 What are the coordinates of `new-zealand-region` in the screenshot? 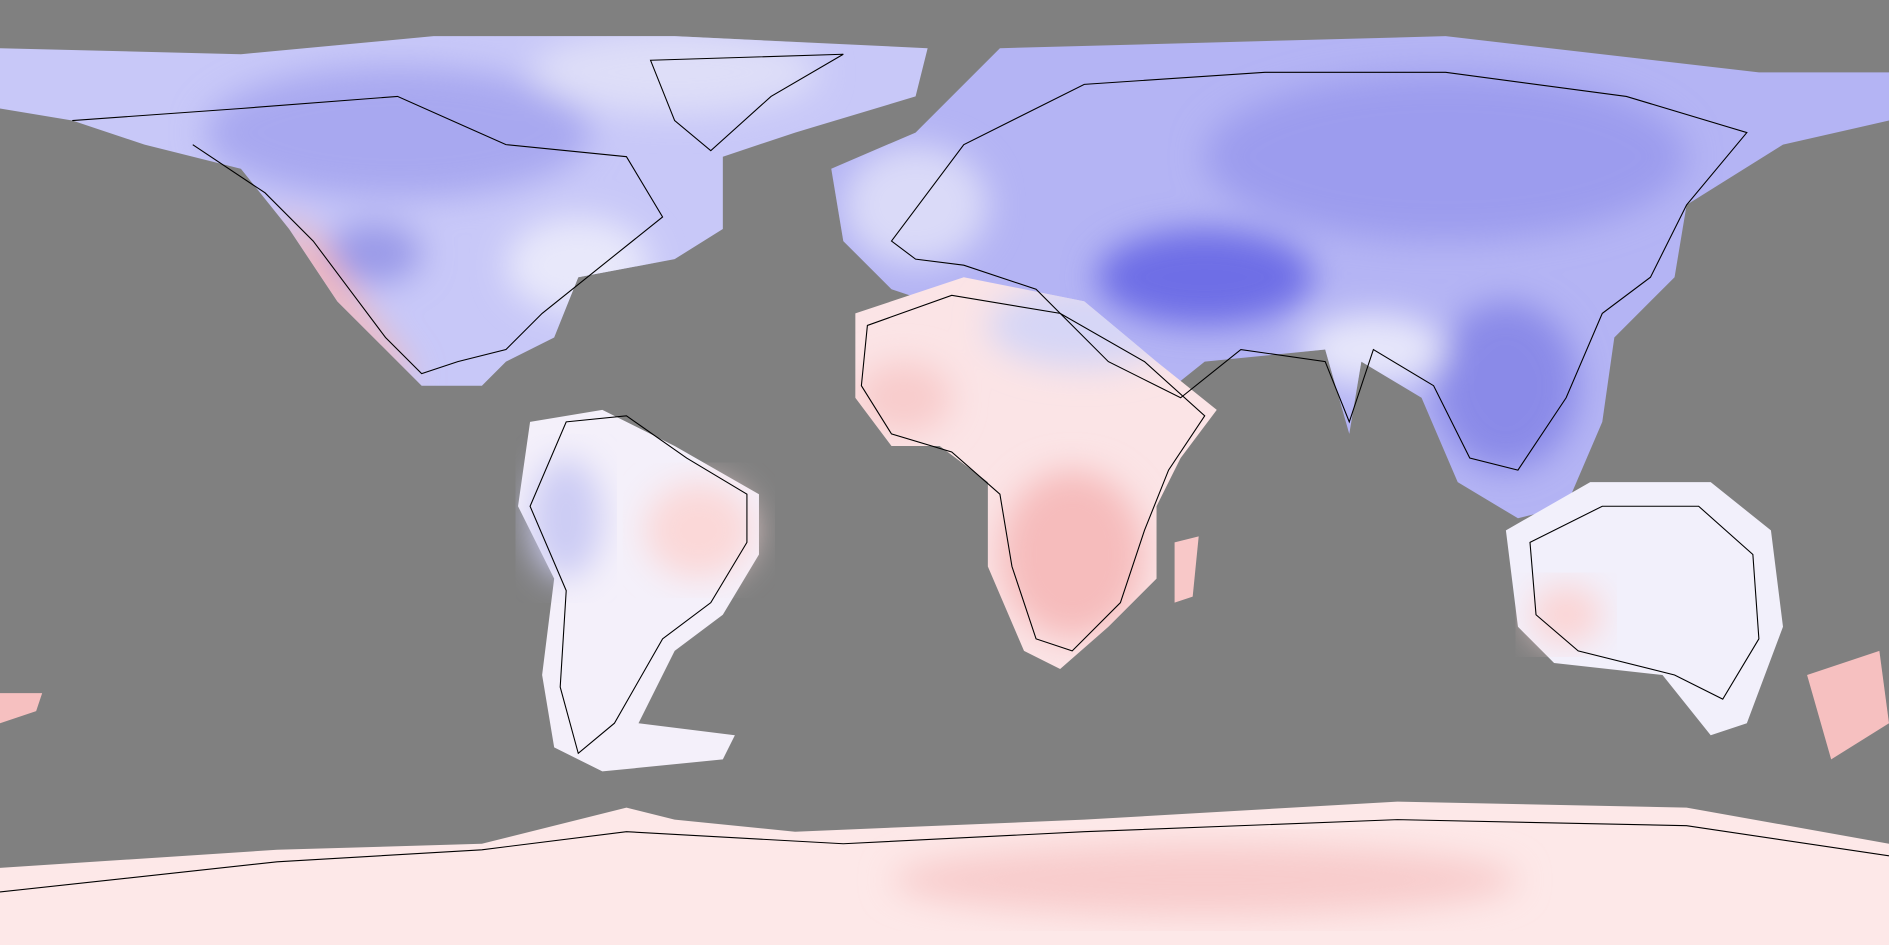 It's located at (1848, 705).